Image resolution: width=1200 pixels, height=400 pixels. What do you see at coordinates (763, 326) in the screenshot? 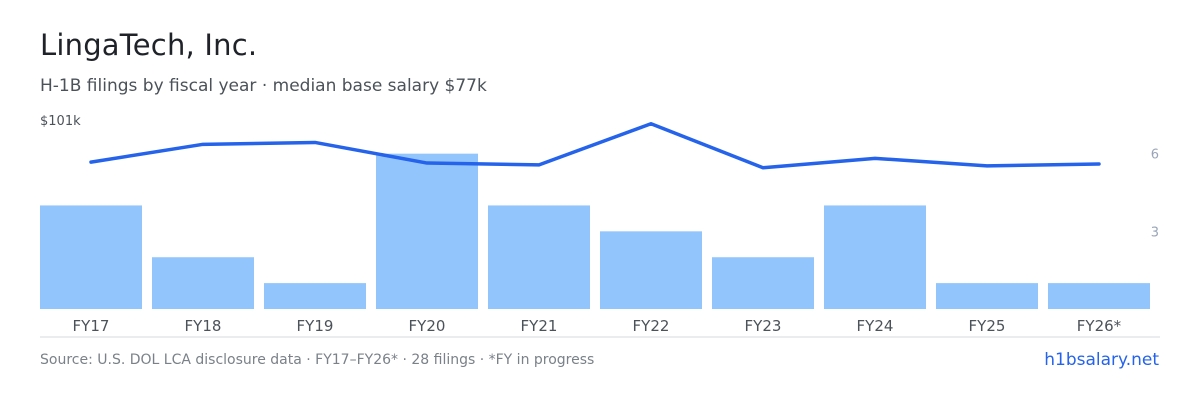
I see `x-tick-label: FY23` at bounding box center [763, 326].